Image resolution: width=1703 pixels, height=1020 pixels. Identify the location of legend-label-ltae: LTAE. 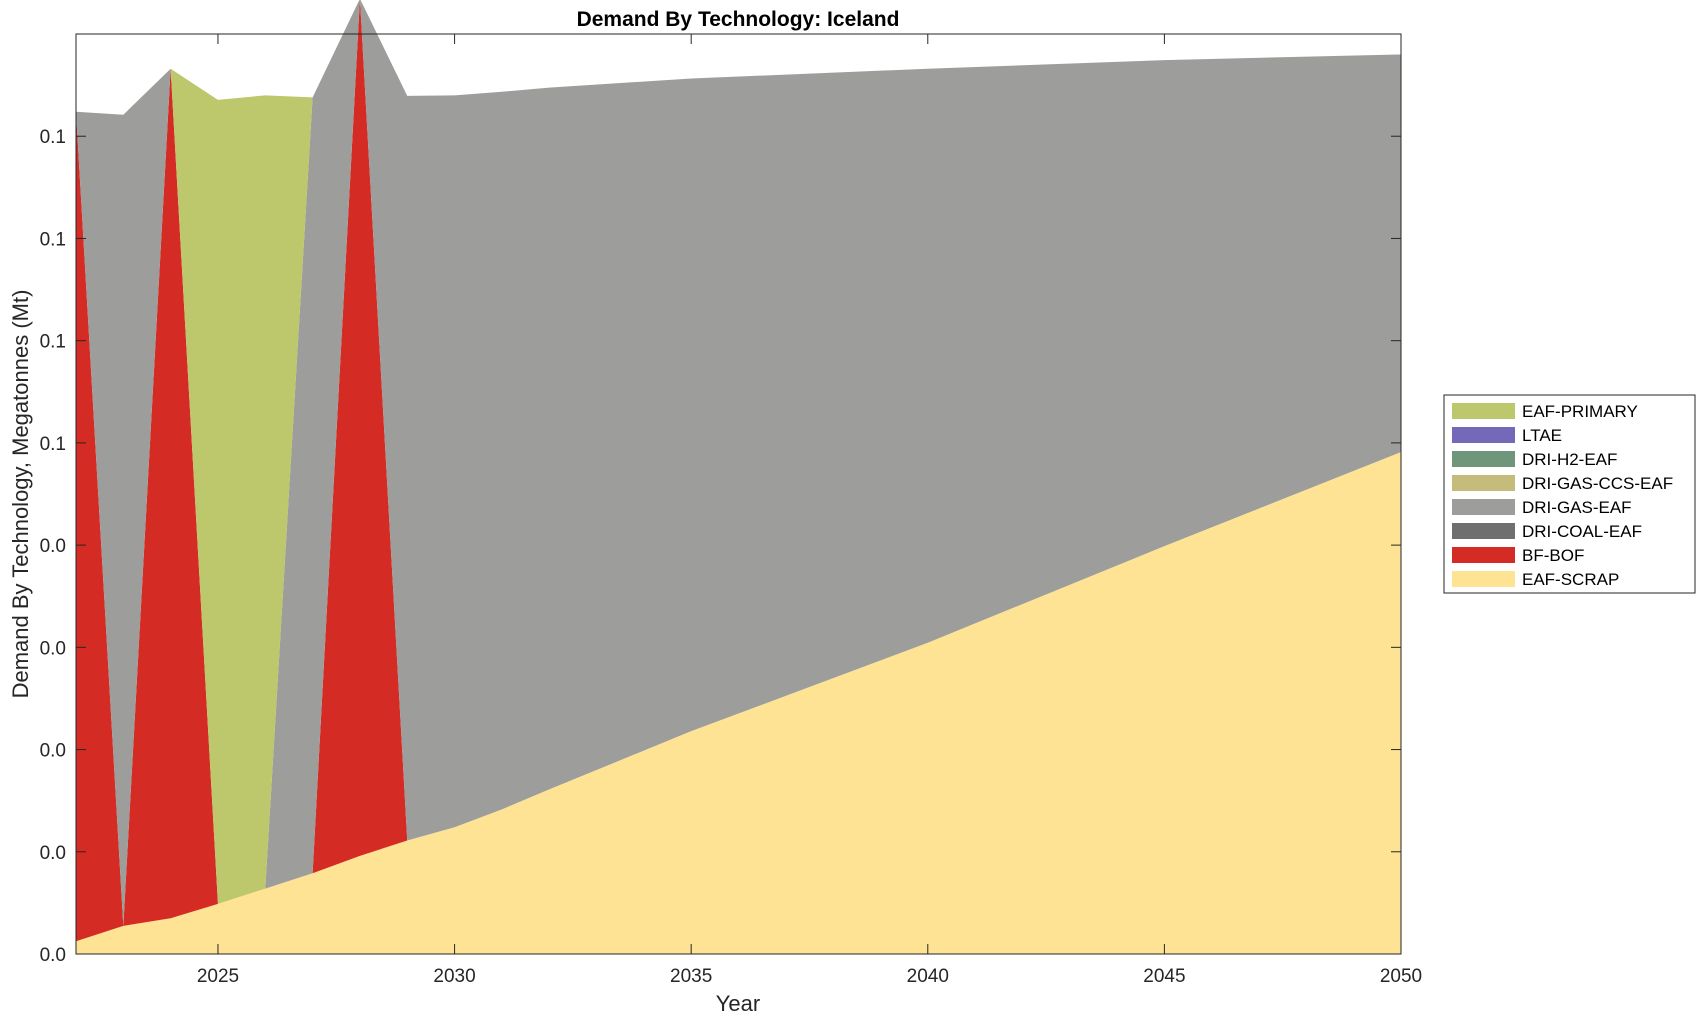
(1542, 435).